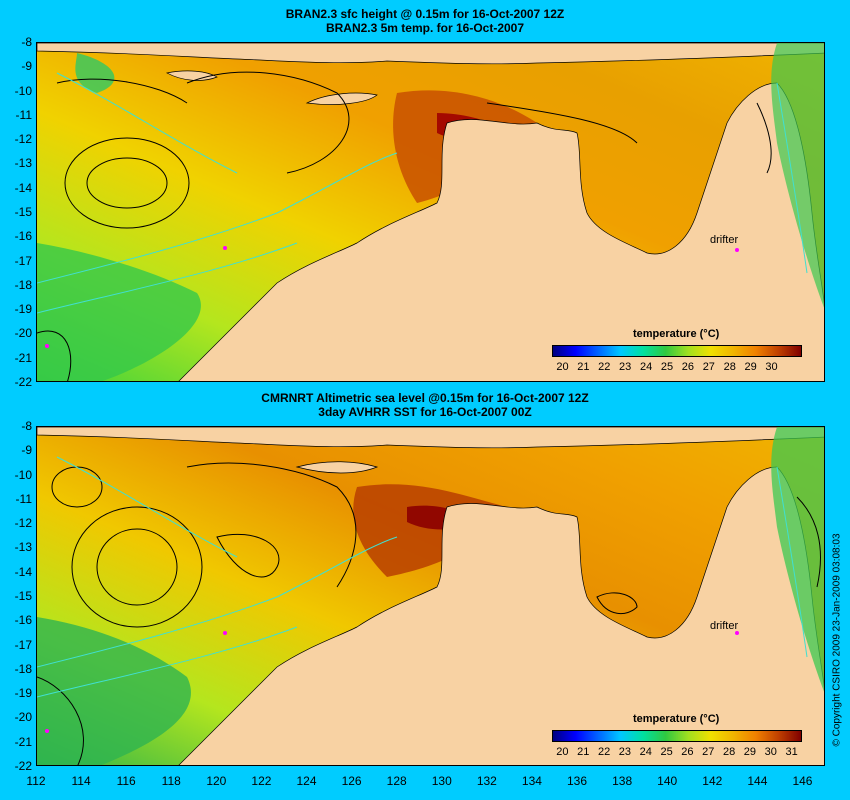 This screenshot has width=850, height=800. I want to click on bottom-drifter-track-west, so click(225, 633).